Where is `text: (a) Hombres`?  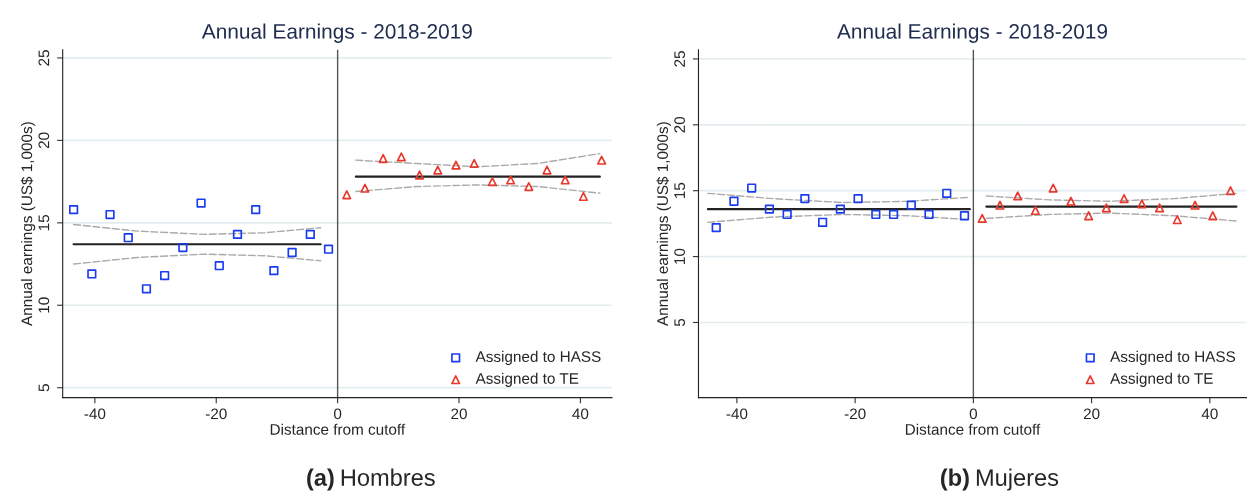 text: (a) Hombres is located at coordinates (371, 479).